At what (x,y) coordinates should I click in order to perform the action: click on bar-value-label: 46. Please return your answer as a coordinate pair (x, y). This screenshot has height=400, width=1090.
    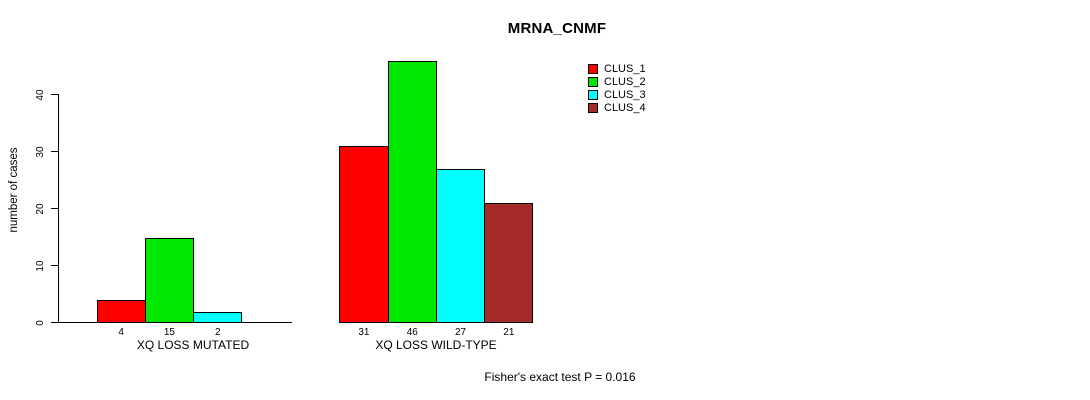
    Looking at the image, I should click on (412, 332).